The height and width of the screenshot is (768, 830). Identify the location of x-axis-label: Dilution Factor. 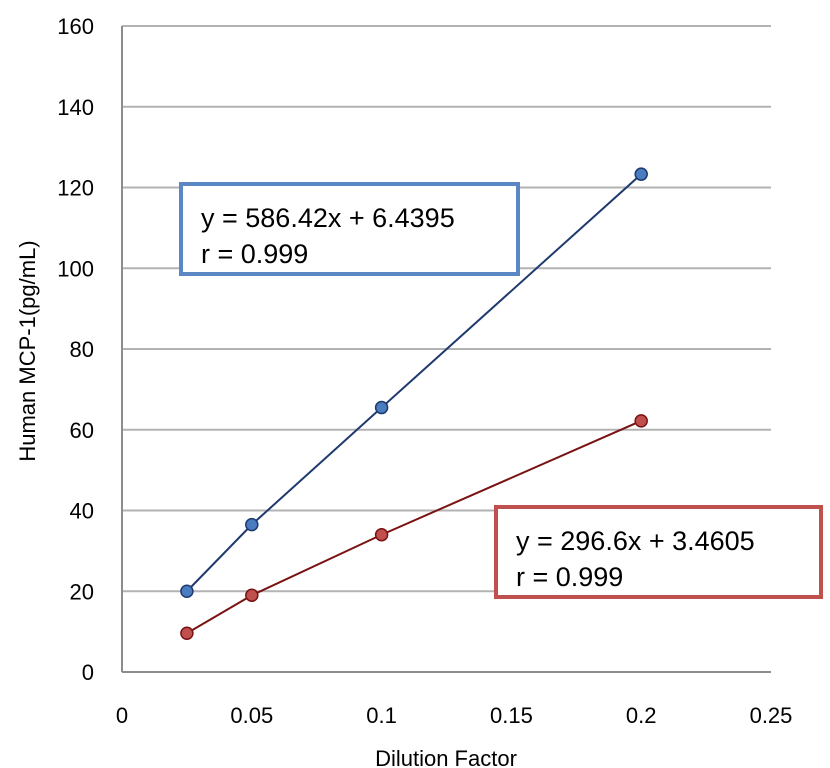
(446, 757).